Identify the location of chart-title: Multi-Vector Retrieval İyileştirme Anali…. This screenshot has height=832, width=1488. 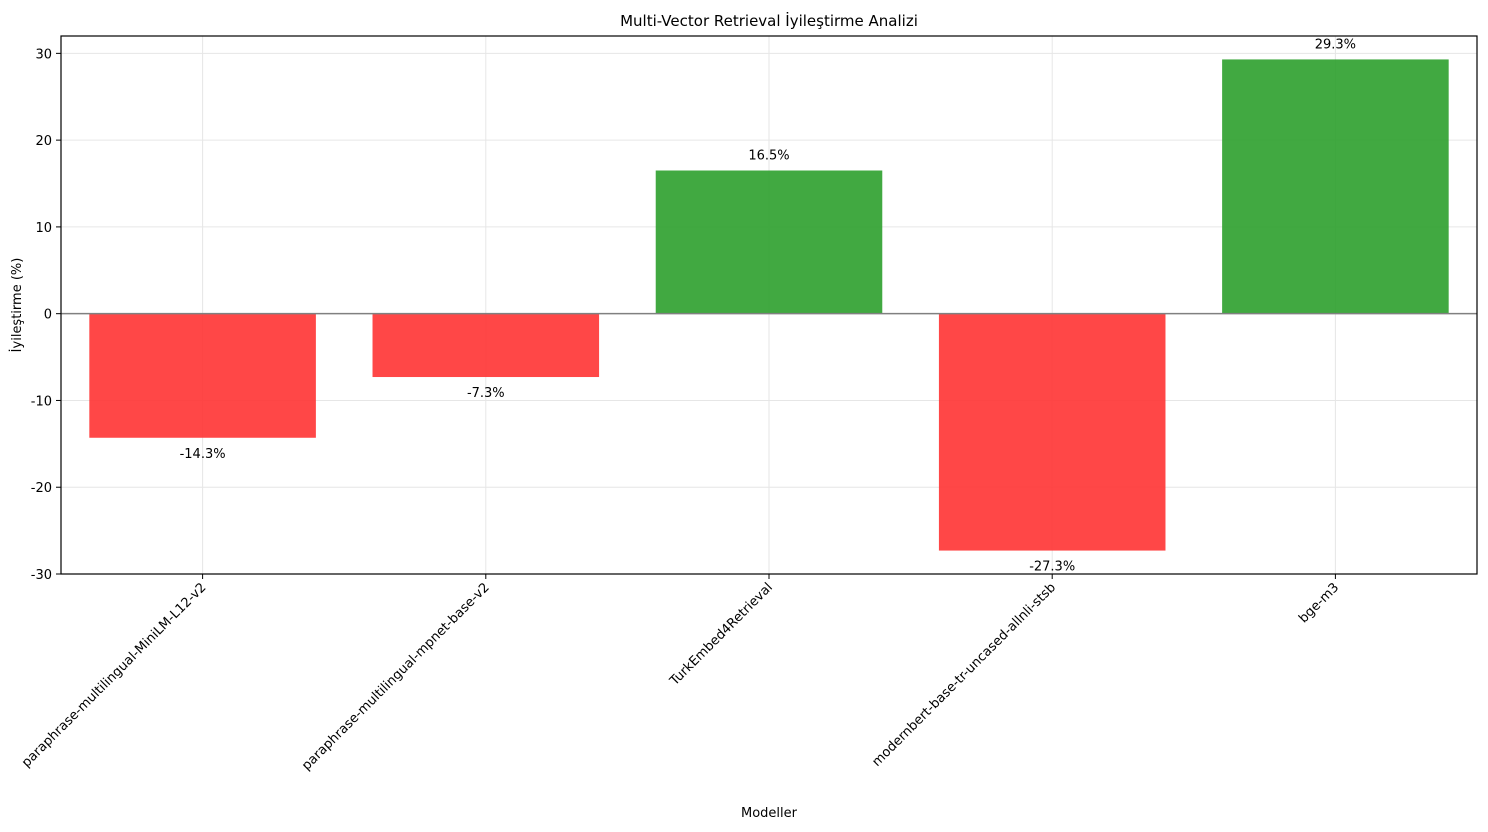
(769, 20).